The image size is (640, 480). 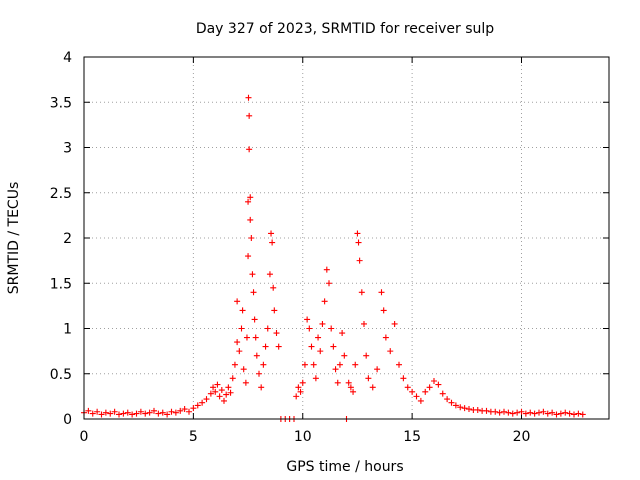 I want to click on y-tick-label: 2, so click(x=67, y=239).